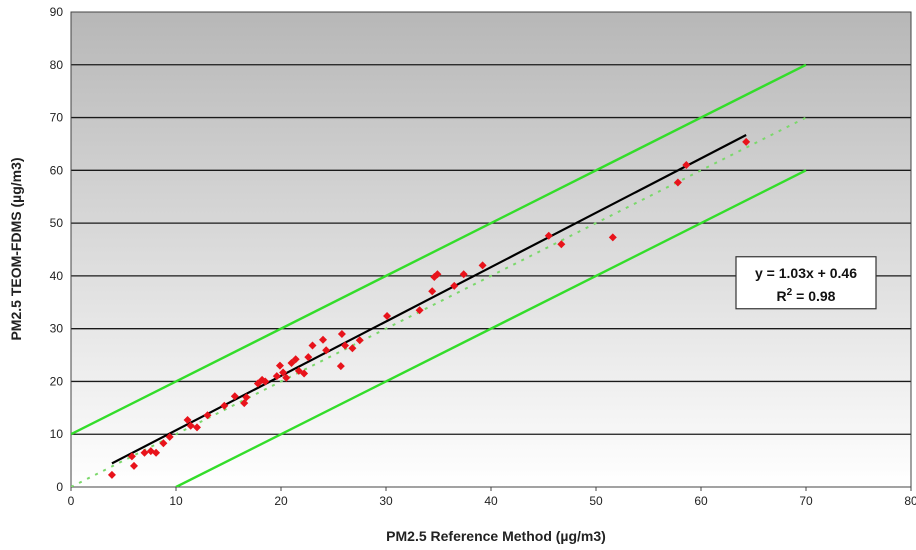  I want to click on y-tick-label: 90, so click(57, 12).